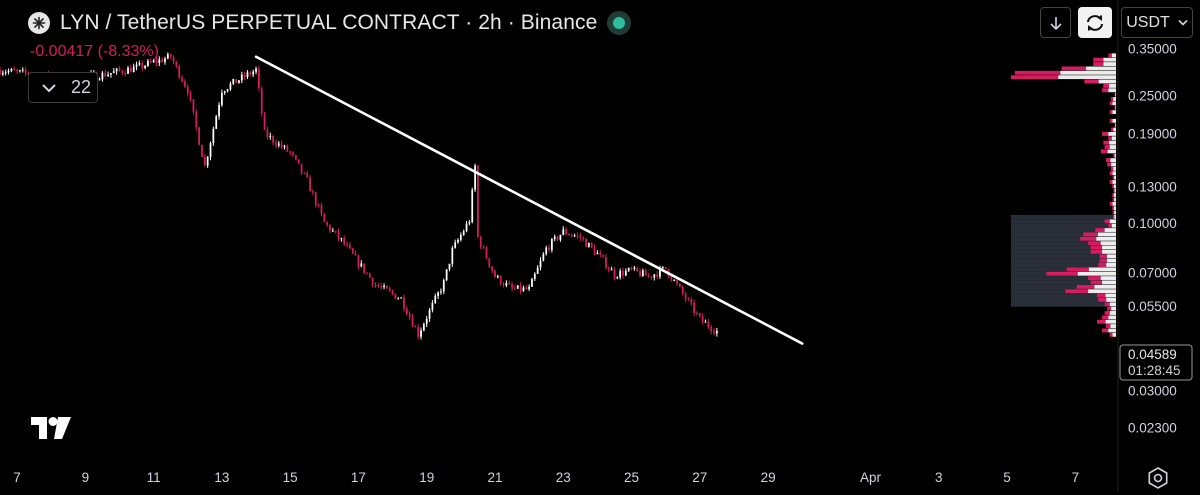 The width and height of the screenshot is (1200, 495). What do you see at coordinates (619, 23) in the screenshot?
I see `live-status-icon` at bounding box center [619, 23].